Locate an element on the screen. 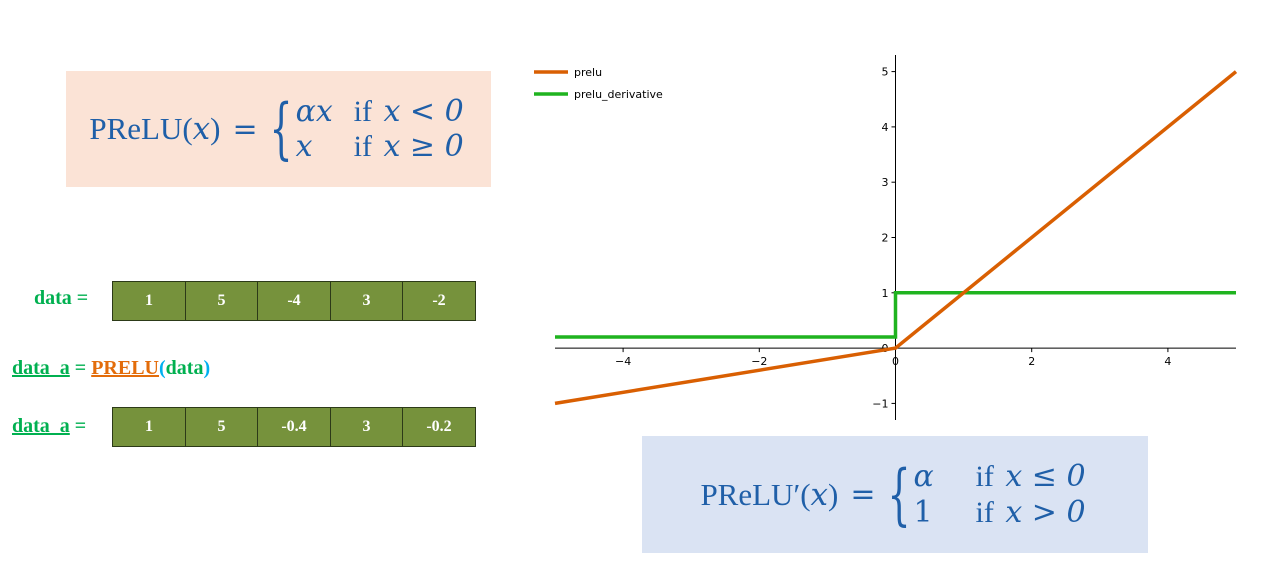 The image size is (1265, 568). prelu-formula-box: PReLU(x) = { αx if x < 0 x if x ≥ 0 is located at coordinates (278, 129).